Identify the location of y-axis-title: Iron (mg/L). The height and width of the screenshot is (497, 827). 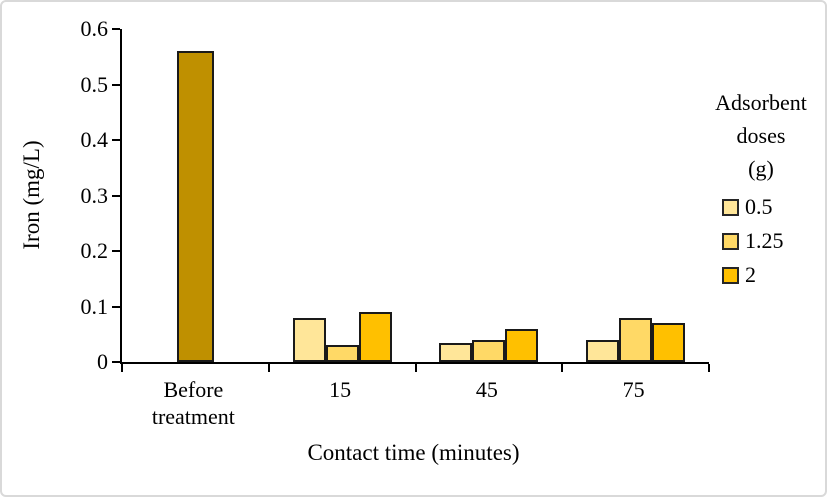
(31, 195).